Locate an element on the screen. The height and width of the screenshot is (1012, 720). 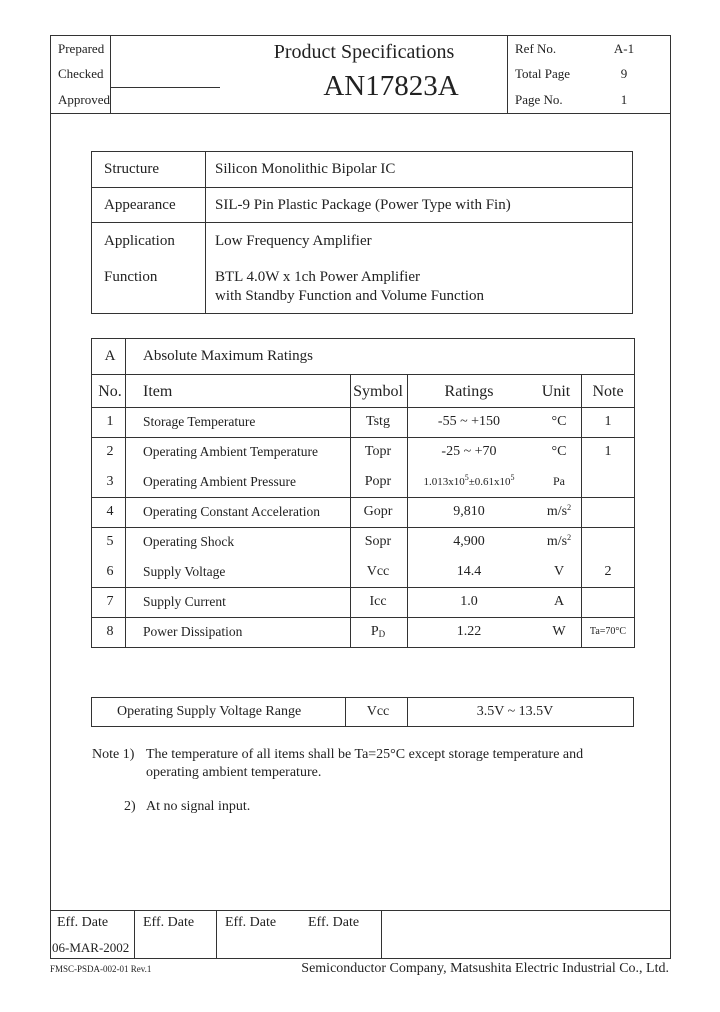
unit-text: V is located at coordinates (559, 571).